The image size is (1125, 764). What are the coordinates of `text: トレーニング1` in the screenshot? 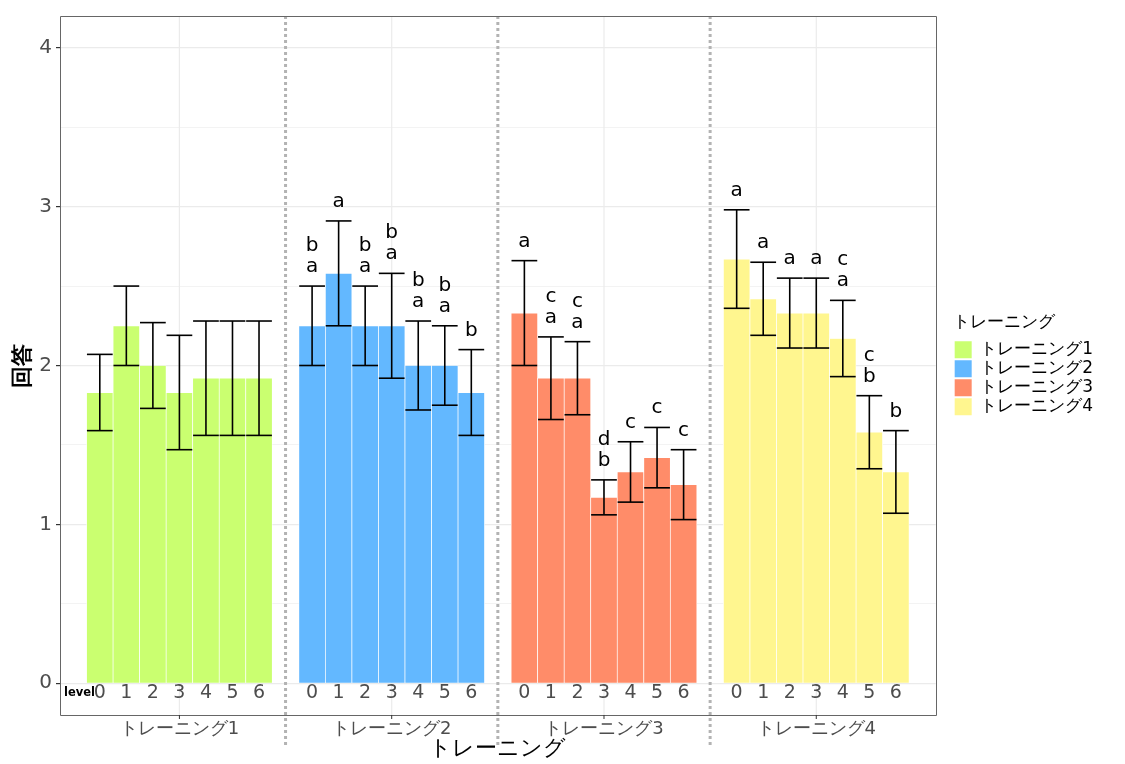 It's located at (179, 727).